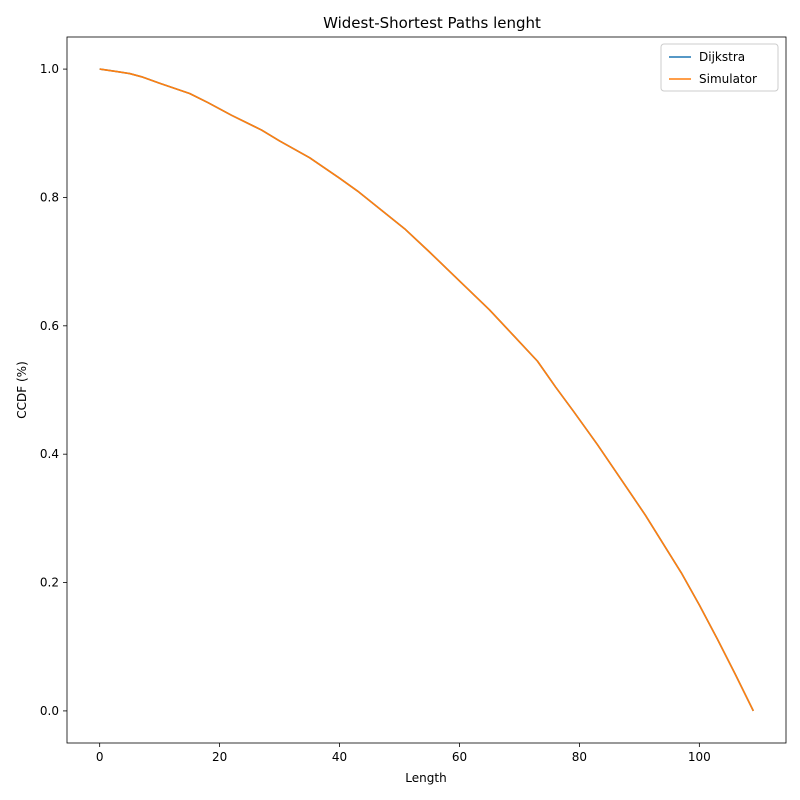 Image resolution: width=800 pixels, height=800 pixels. I want to click on x-axis-label: Length, so click(425, 778).